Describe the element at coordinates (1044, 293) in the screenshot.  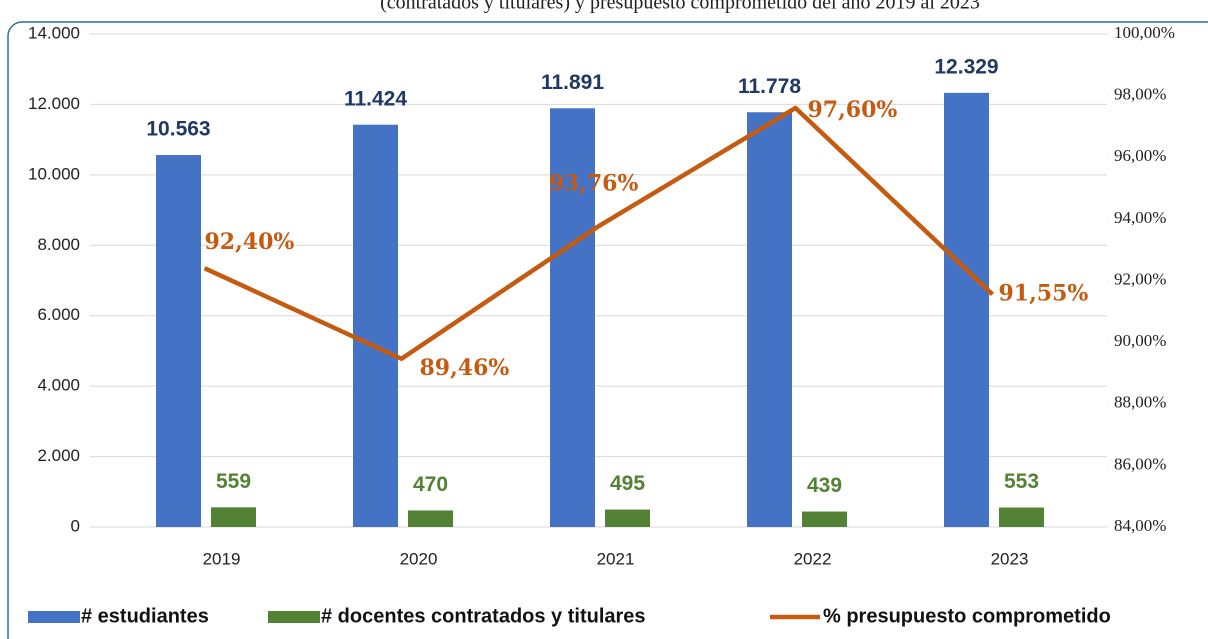
I see `line-label: 91,55%` at that location.